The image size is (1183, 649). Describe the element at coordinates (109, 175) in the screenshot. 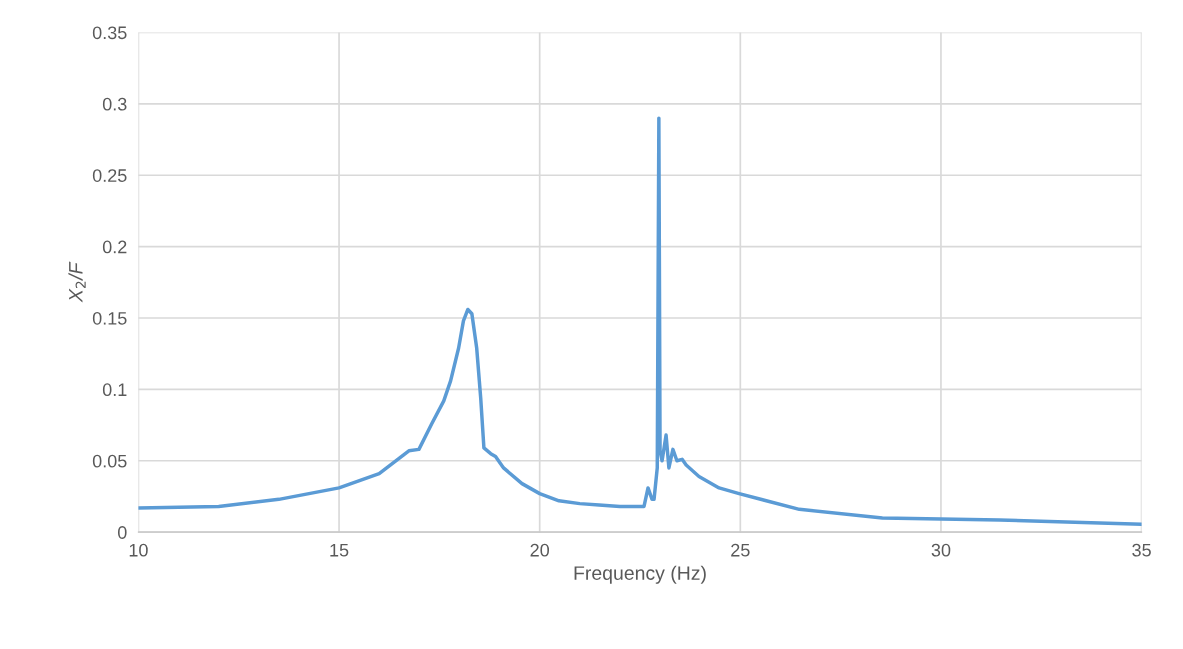

I see `y-tick-label: 0.25` at that location.